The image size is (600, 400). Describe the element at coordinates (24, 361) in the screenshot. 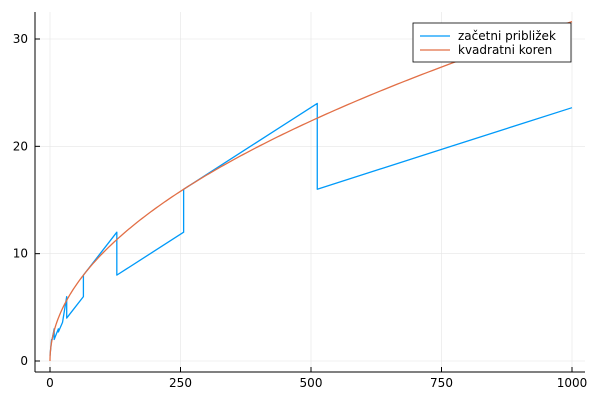

I see `y-tick-label-0: 0` at that location.